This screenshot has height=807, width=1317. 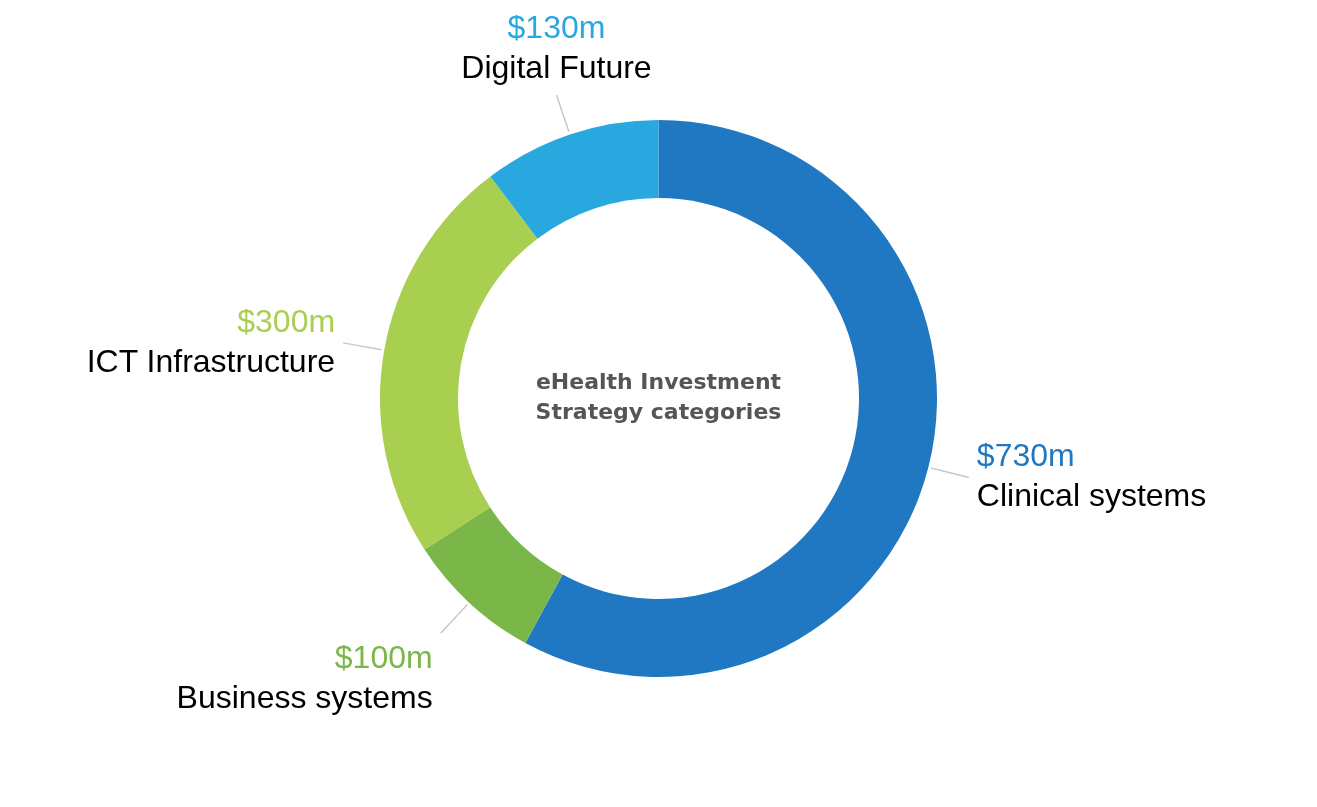 I want to click on slice-label: Clinical systems, so click(x=1091, y=495).